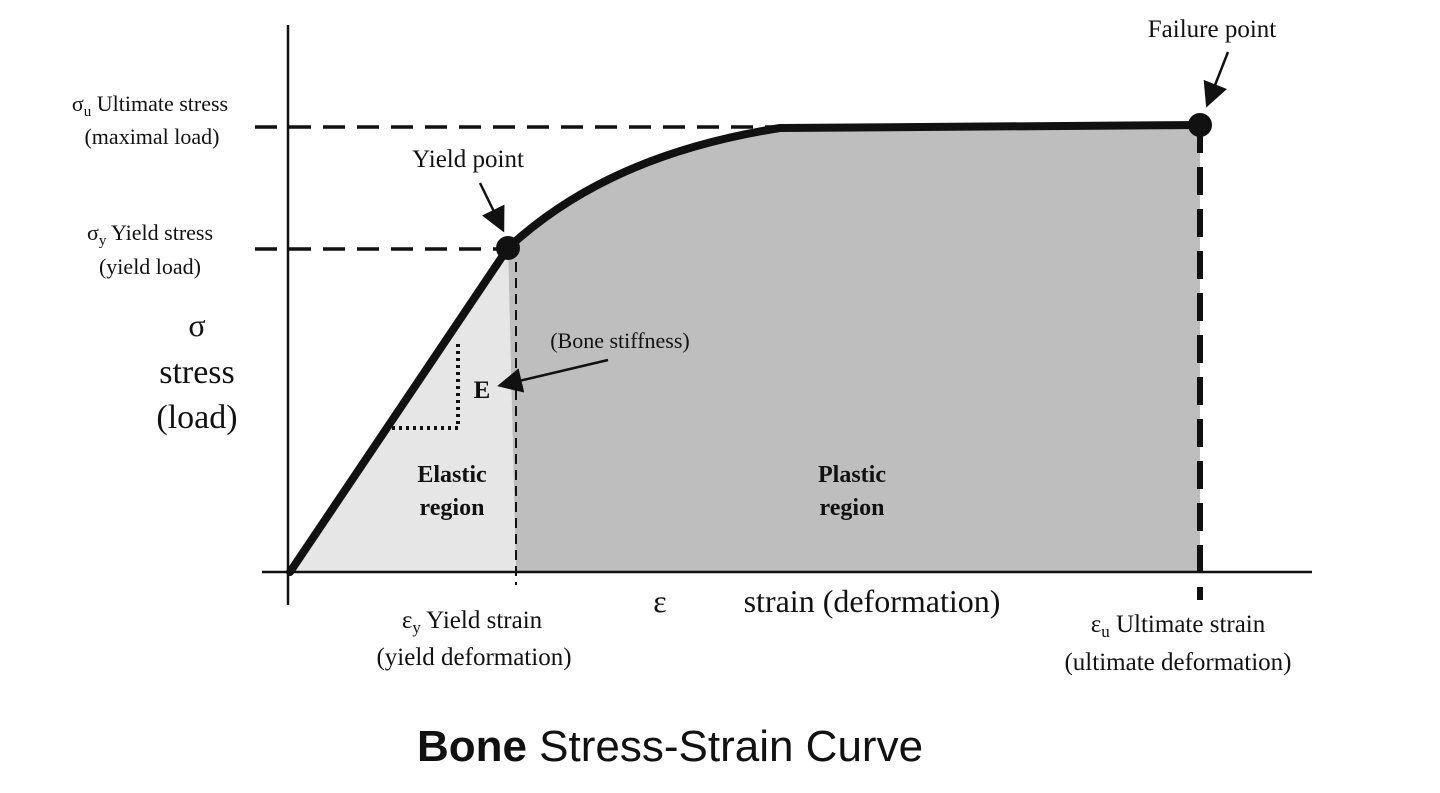 The height and width of the screenshot is (793, 1440). I want to click on yield-point-label: Yield point, so click(468, 159).